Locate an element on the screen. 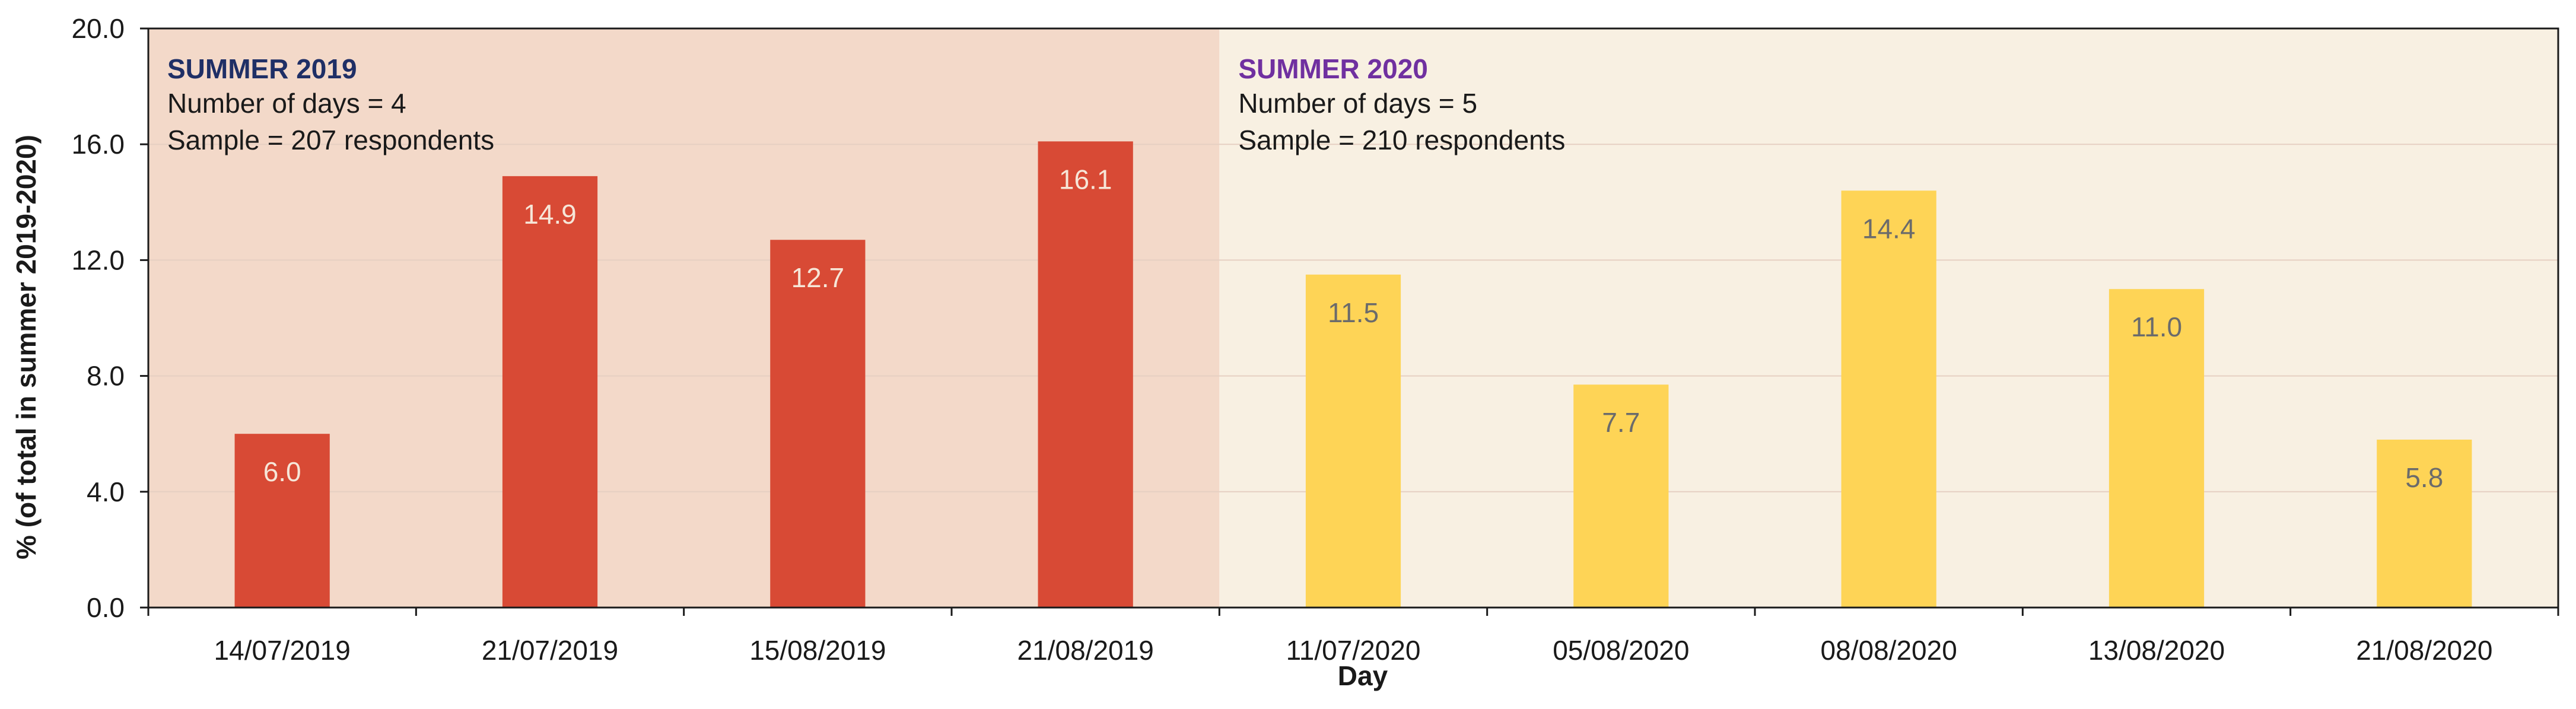 The width and height of the screenshot is (2576, 709). x-tick-label-5: 11/07/2020 is located at coordinates (1353, 650).